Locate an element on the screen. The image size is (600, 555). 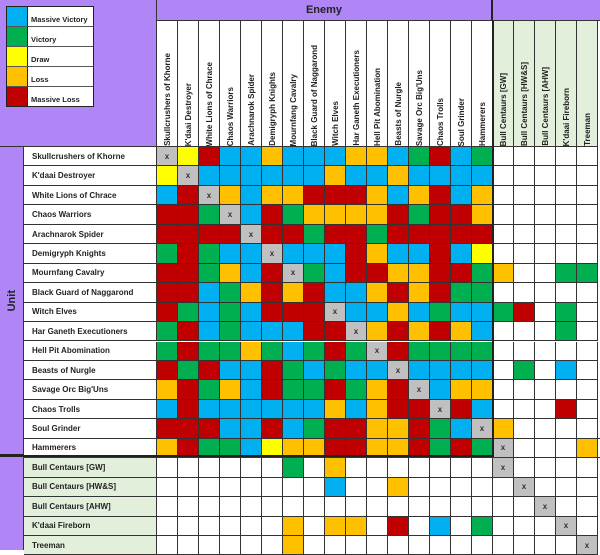
column-header-label: Bull Centaurs [HW&S] is located at coordinates (524, 104).